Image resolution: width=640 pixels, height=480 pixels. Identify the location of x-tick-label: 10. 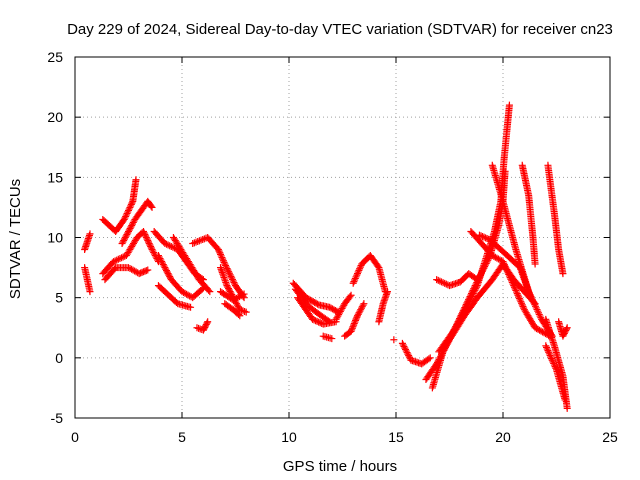
(289, 437).